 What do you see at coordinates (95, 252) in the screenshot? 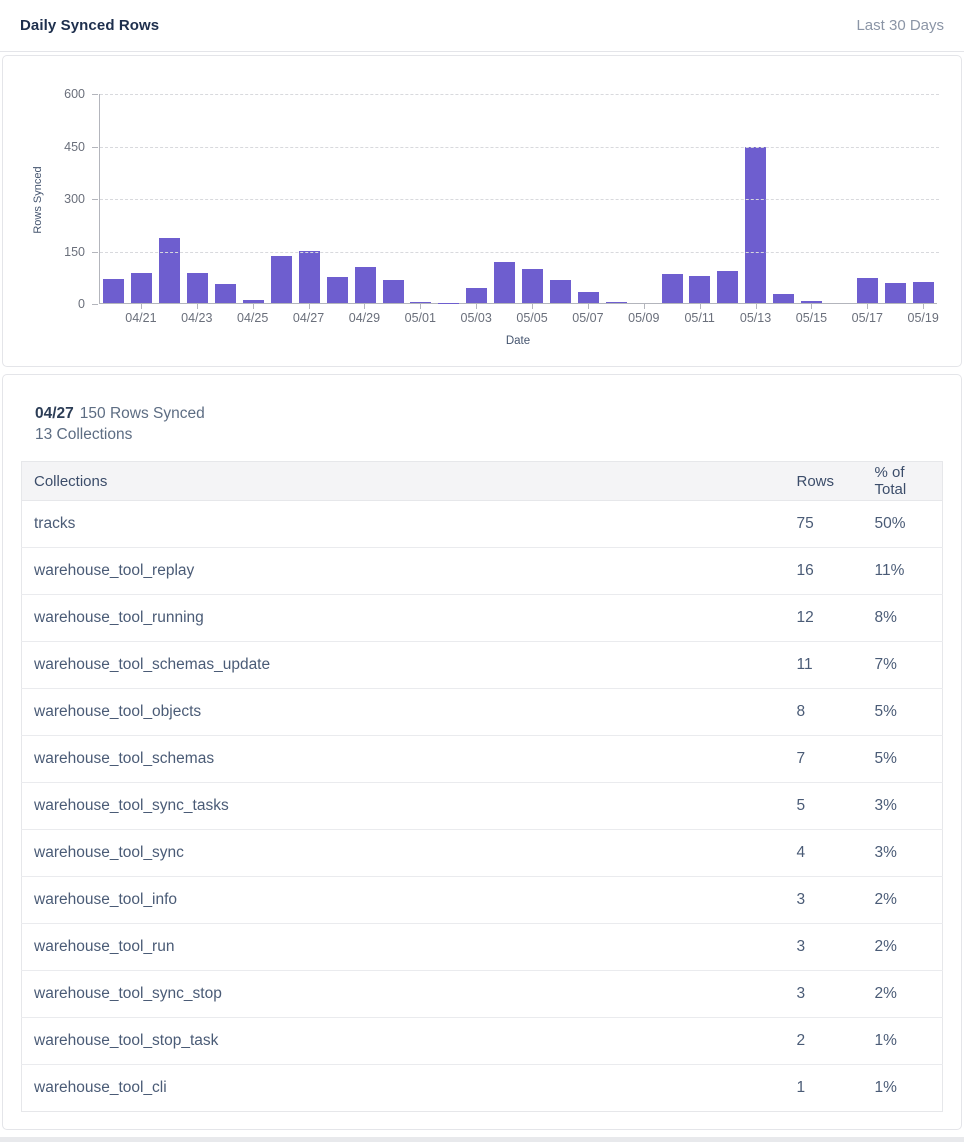
I see `y-tick-mark` at bounding box center [95, 252].